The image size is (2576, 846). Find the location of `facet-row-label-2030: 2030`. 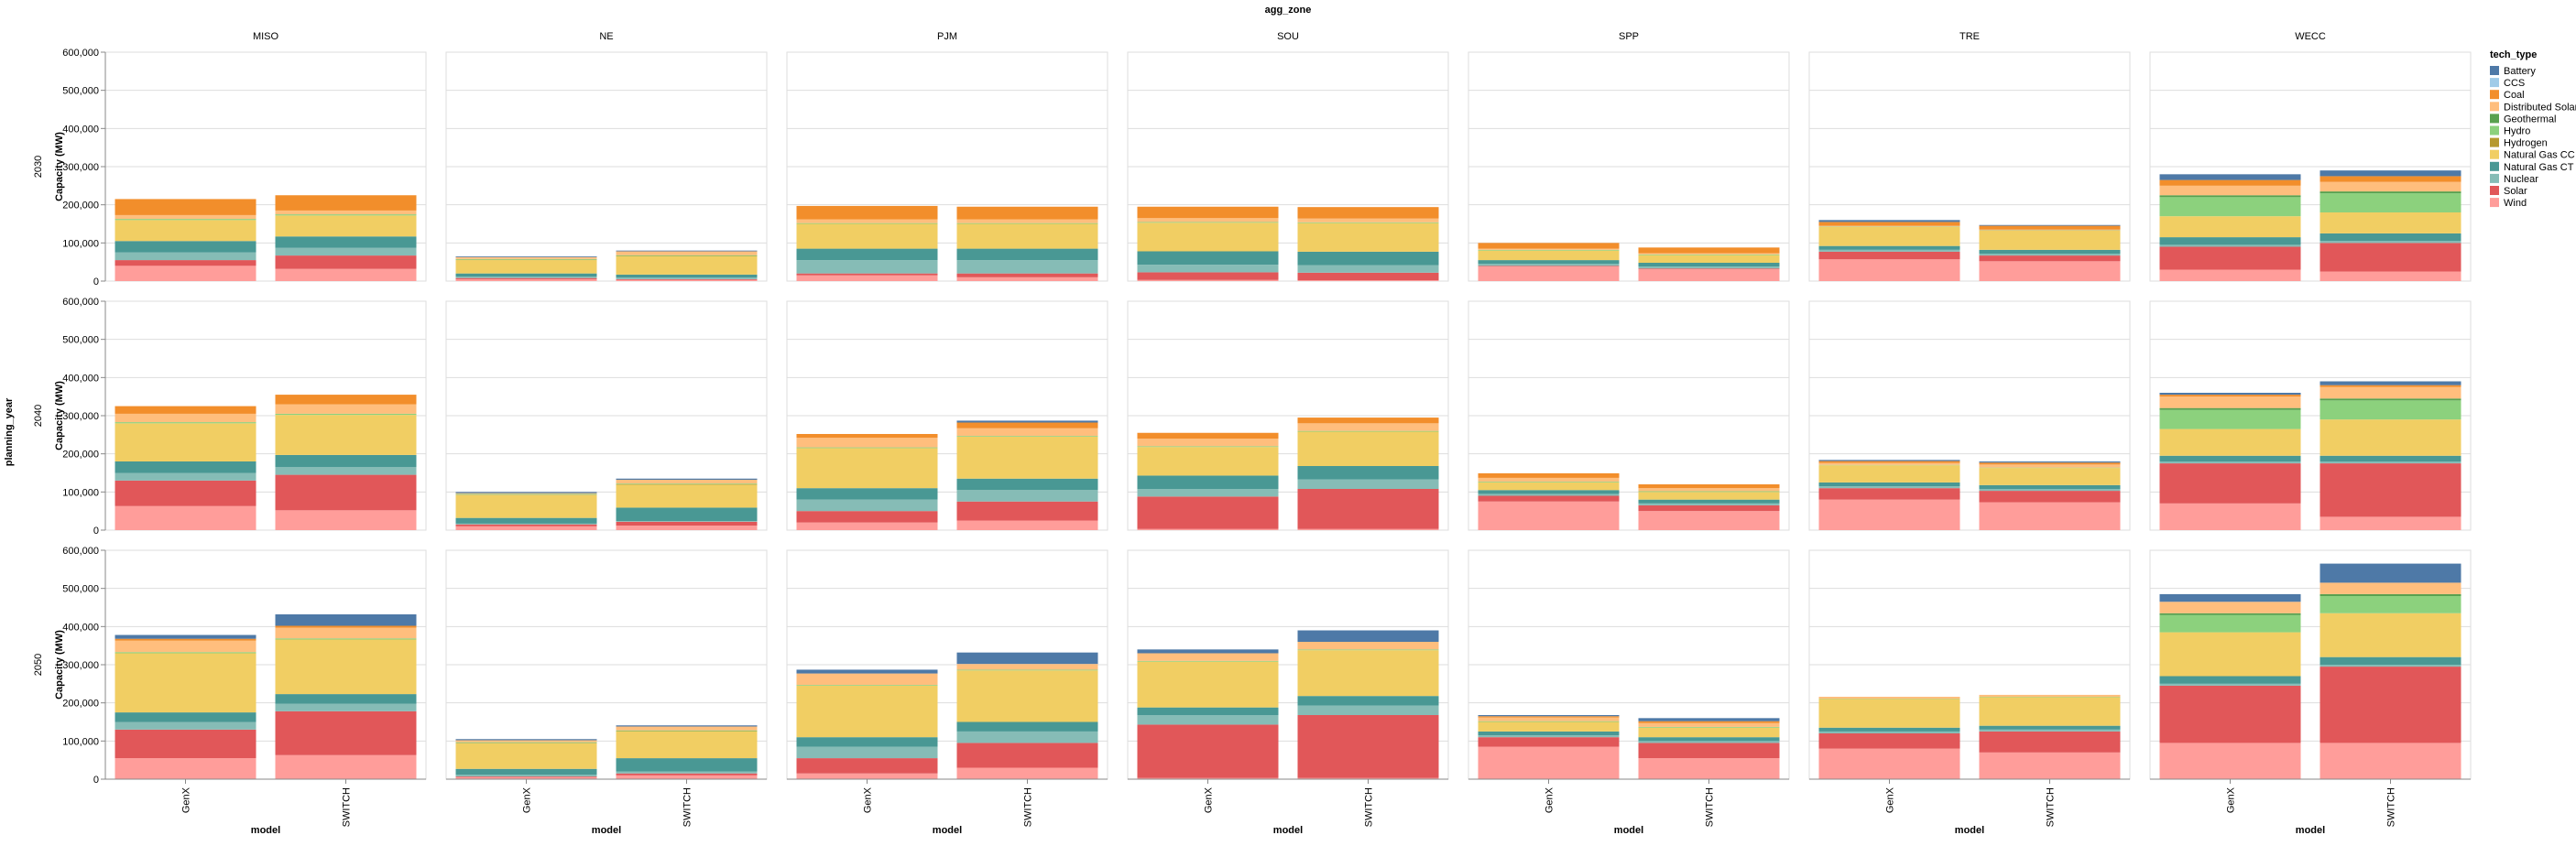

facet-row-label-2030: 2030 is located at coordinates (39, 167).